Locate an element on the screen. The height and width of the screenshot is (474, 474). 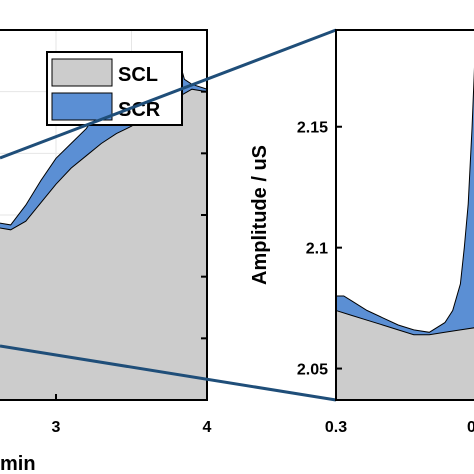
legend-label-scr: SCR is located at coordinates (139, 110).